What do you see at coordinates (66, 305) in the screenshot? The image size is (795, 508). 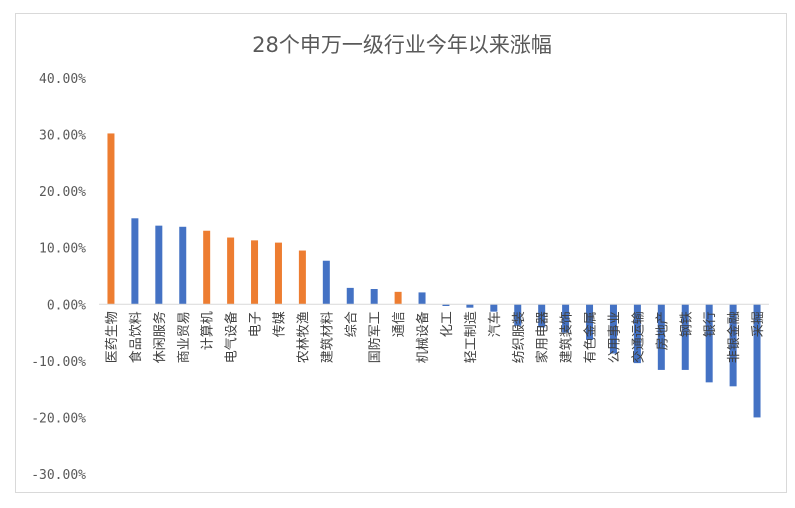 I see `y-tick-label: 0.00%` at bounding box center [66, 305].